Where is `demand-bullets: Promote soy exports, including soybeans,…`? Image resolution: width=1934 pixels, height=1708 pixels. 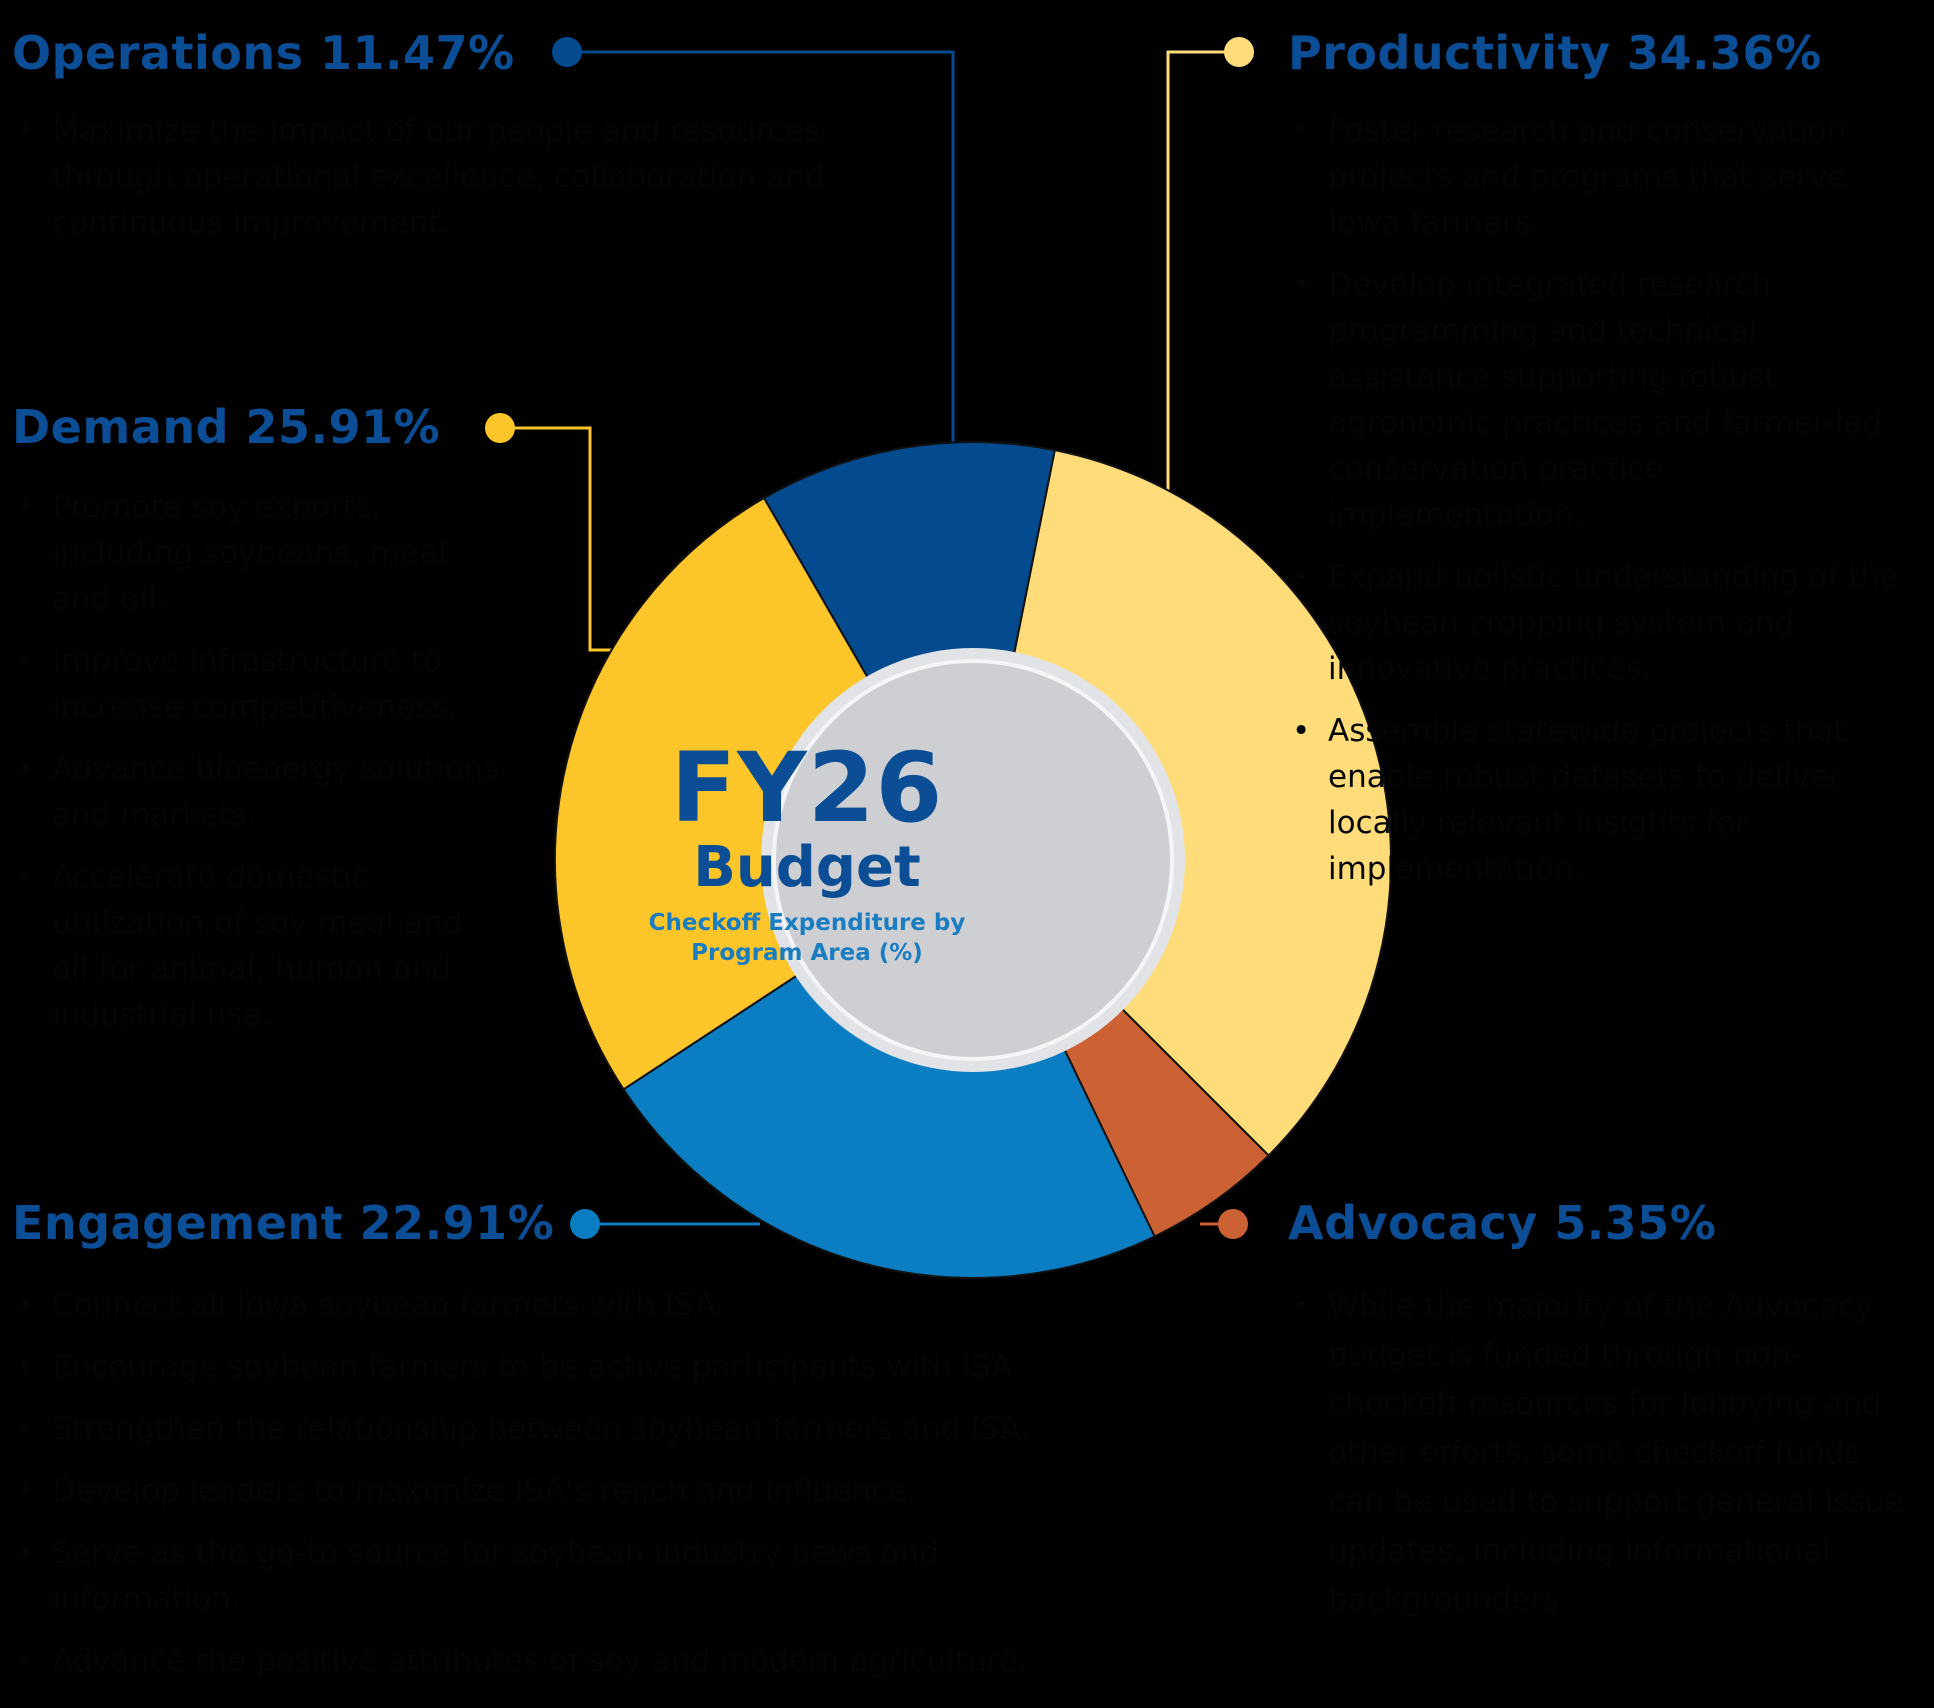
demand-bullets: Promote soy exports, including soybeans,… is located at coordinates (257, 769).